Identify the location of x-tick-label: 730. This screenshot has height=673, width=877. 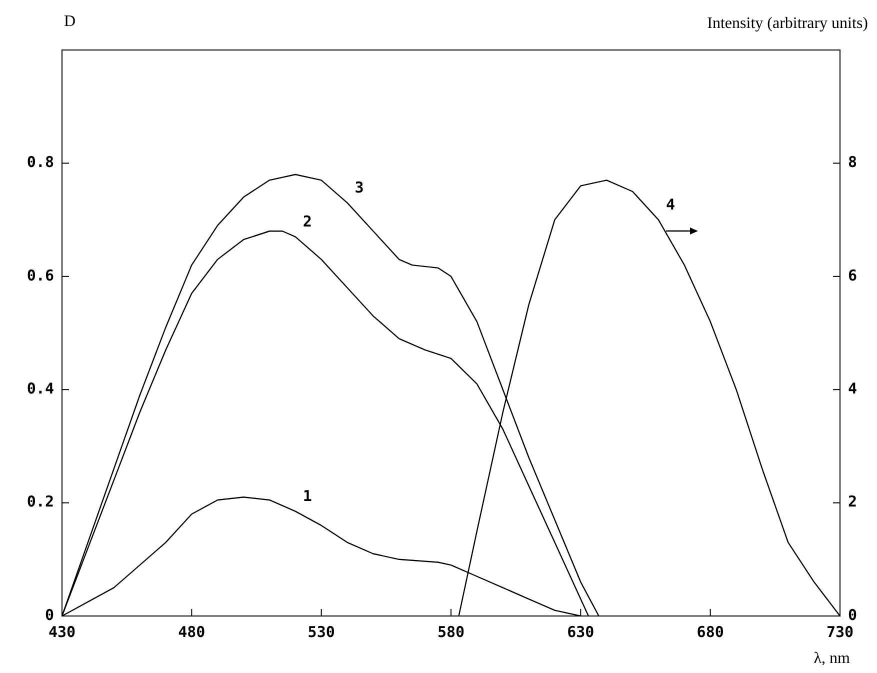
(840, 631).